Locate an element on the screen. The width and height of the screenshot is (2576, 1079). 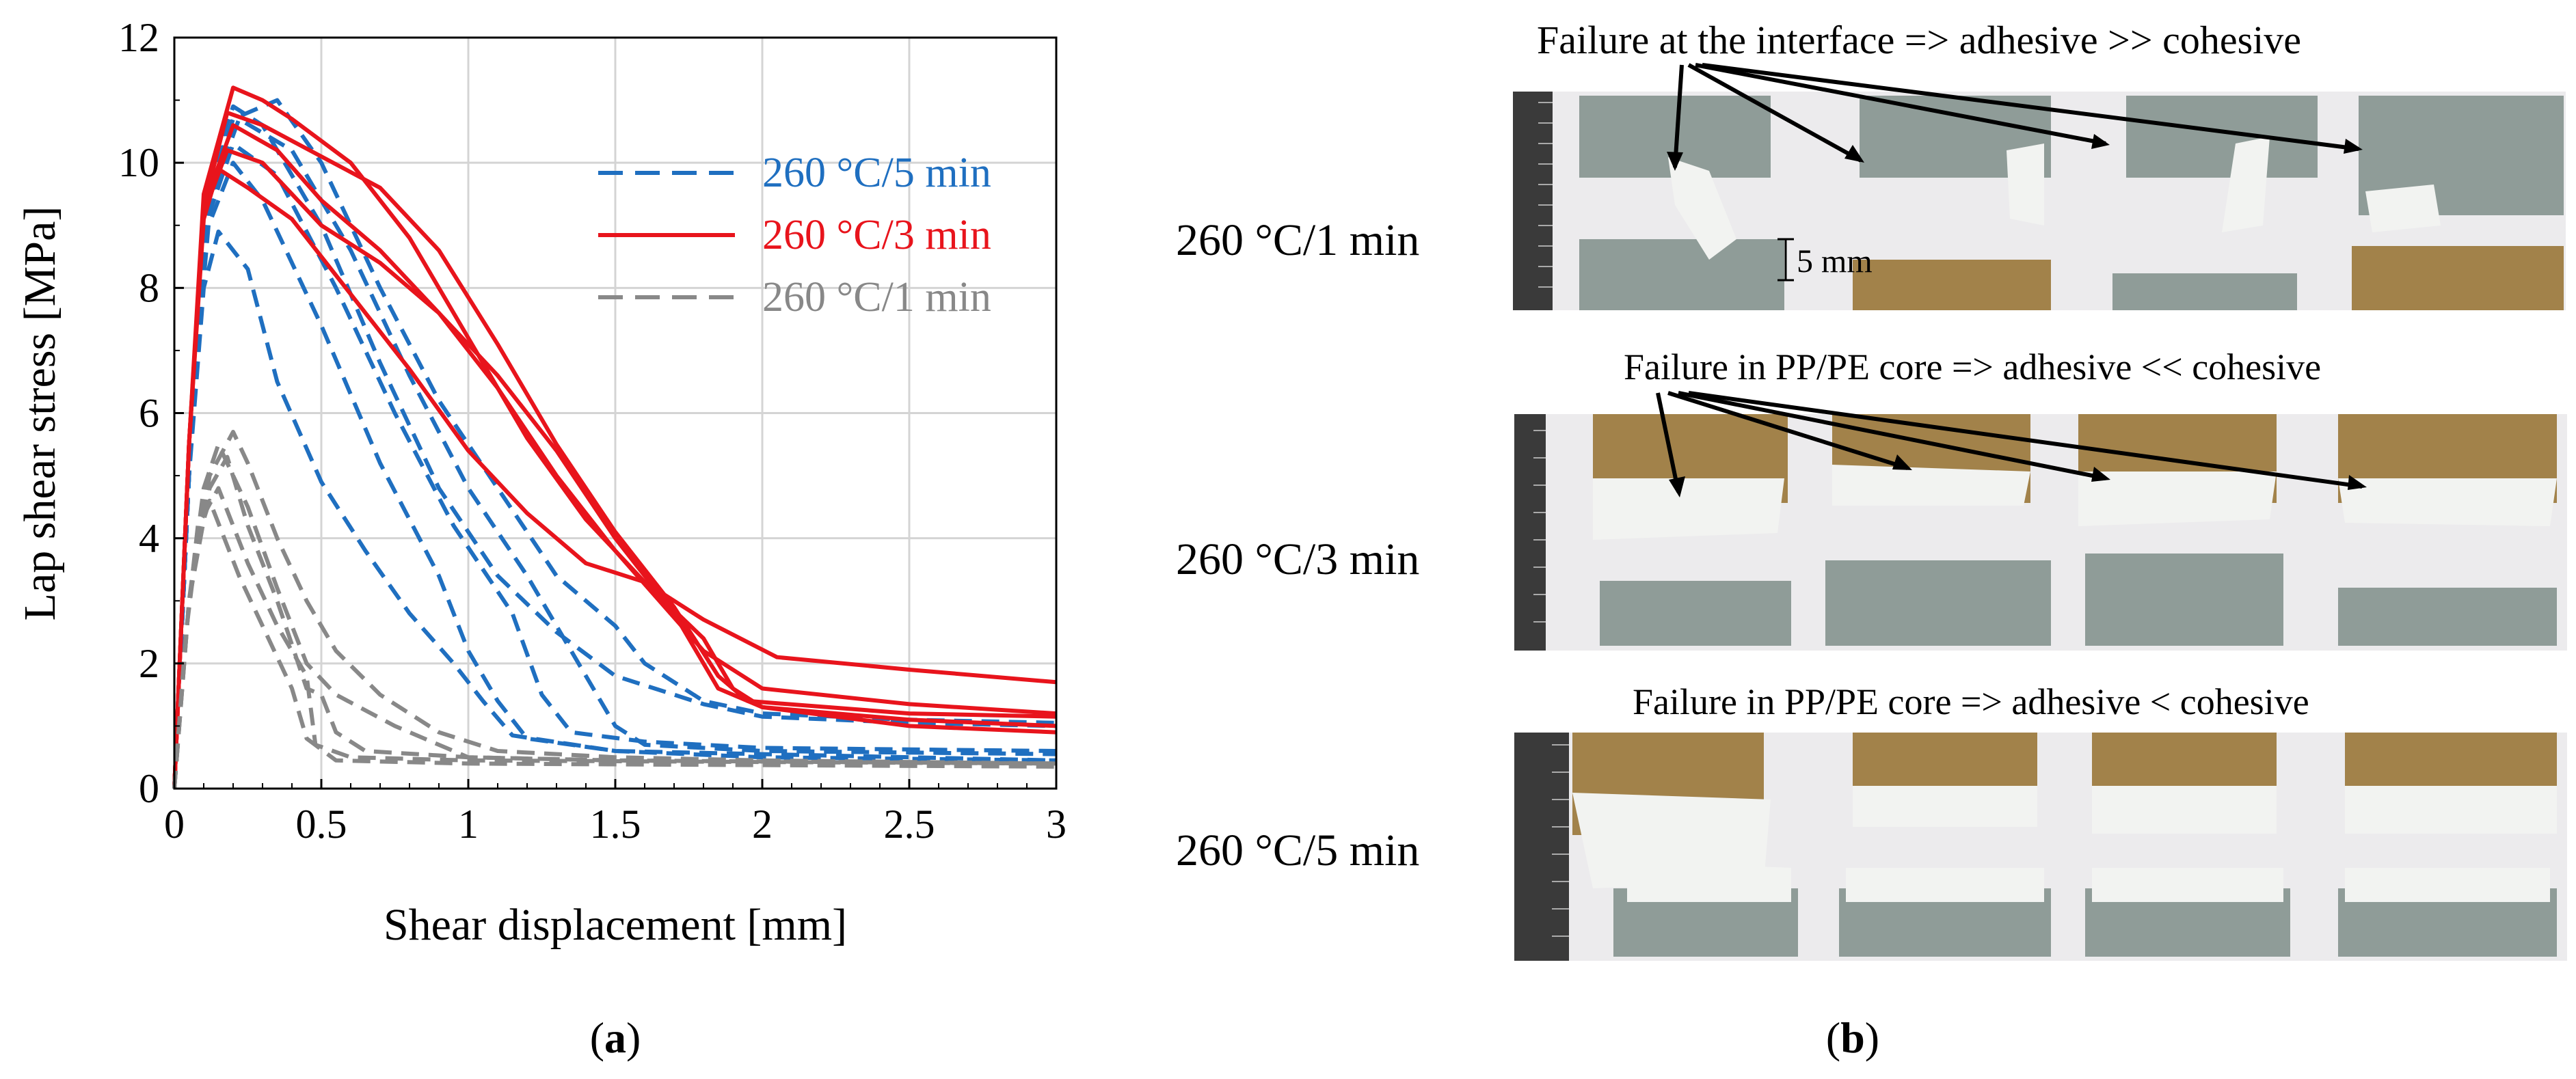
x-tick-label: 1.5 is located at coordinates (615, 824).